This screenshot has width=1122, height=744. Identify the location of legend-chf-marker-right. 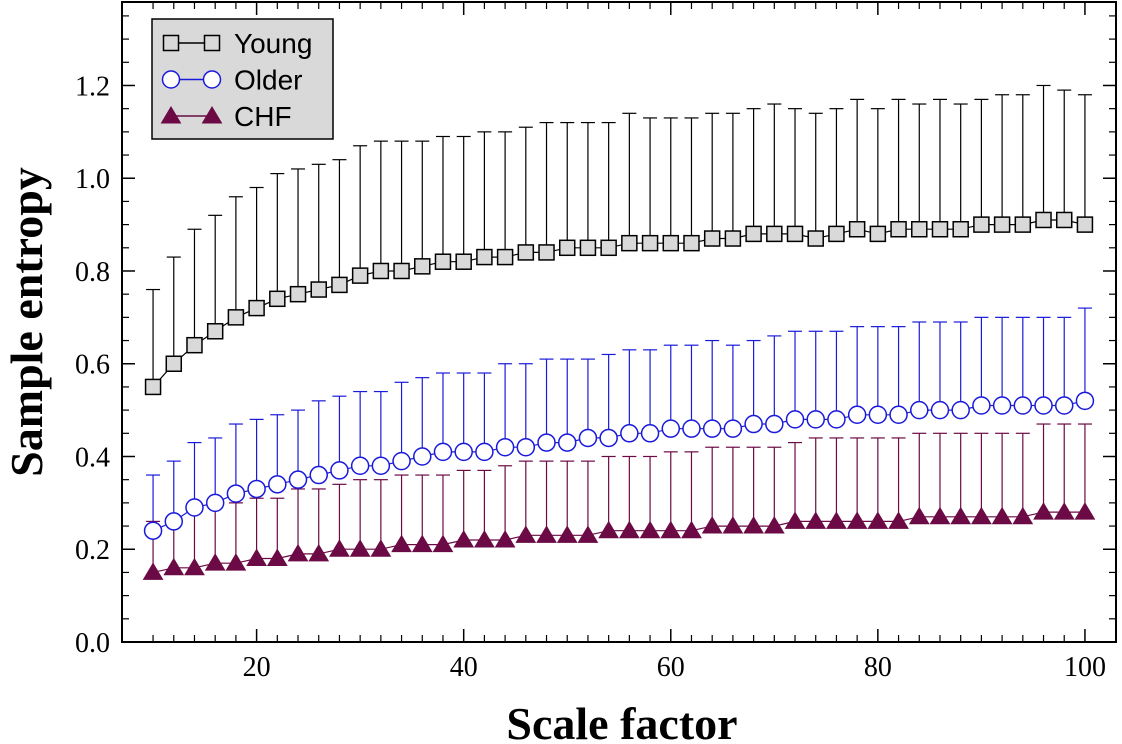
(212, 115).